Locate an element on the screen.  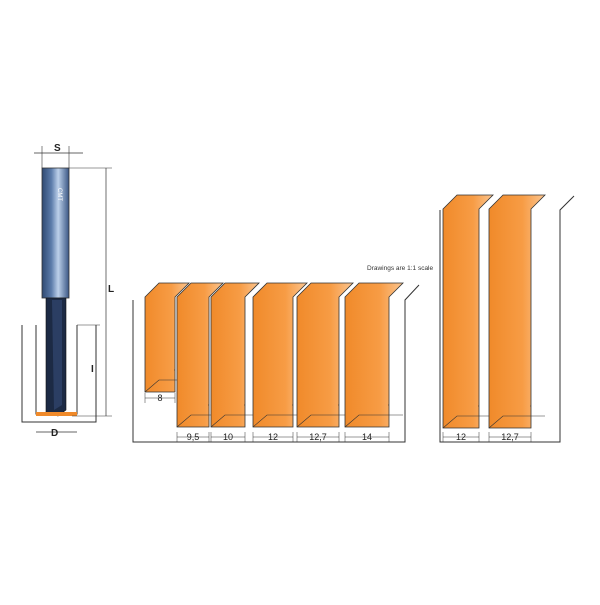
short-groove-width-label: 9,5 is located at coordinates (193, 437).